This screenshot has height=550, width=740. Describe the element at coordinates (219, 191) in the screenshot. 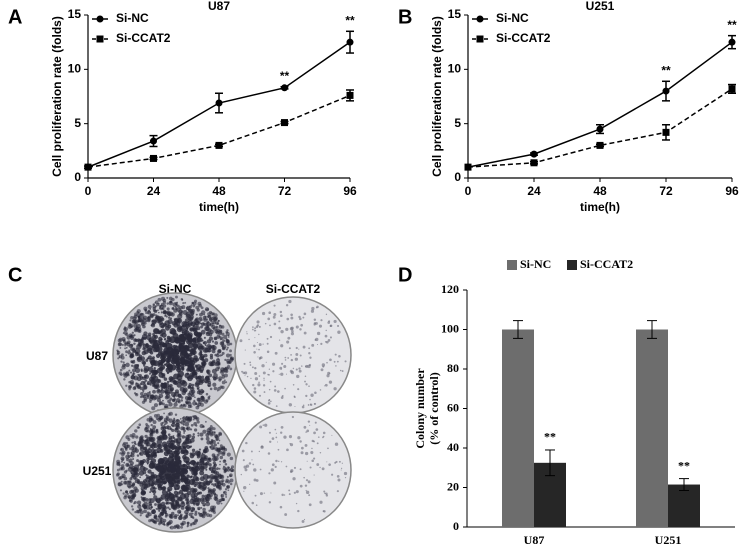

I see `x-tick-label: 48` at that location.